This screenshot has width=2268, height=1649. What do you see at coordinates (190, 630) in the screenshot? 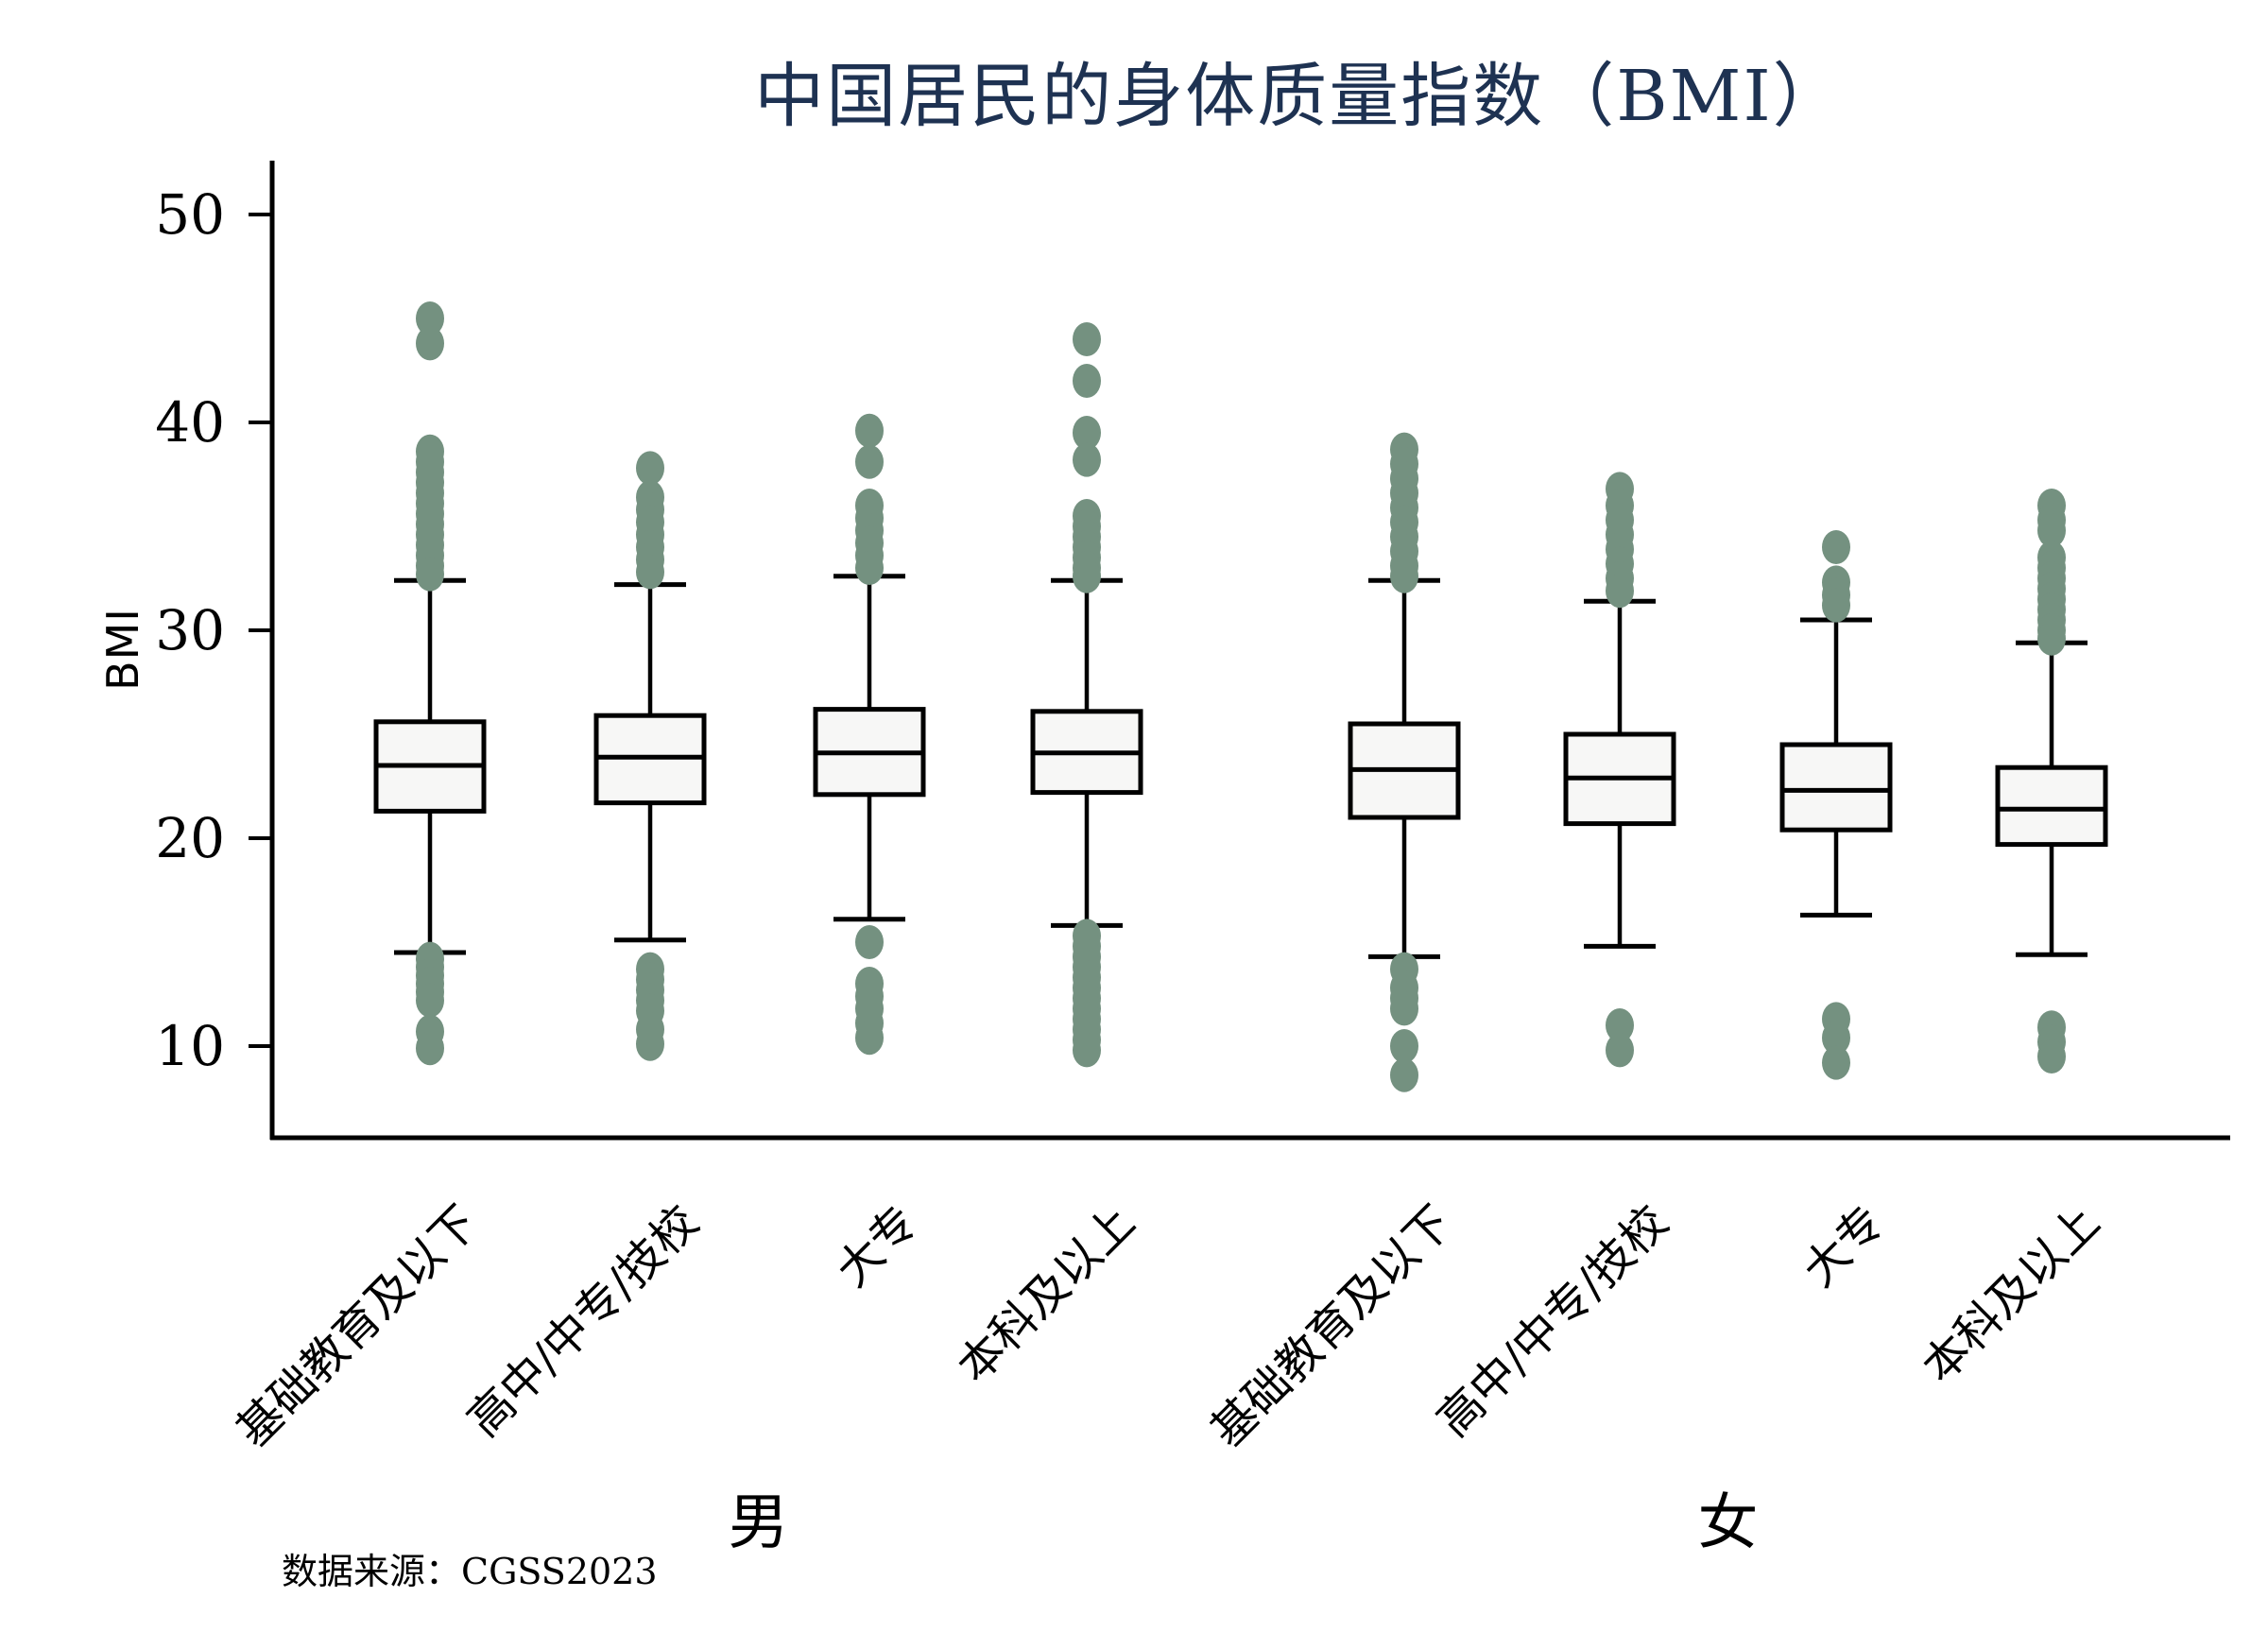
I see `y-tick-label: 30` at bounding box center [190, 630].